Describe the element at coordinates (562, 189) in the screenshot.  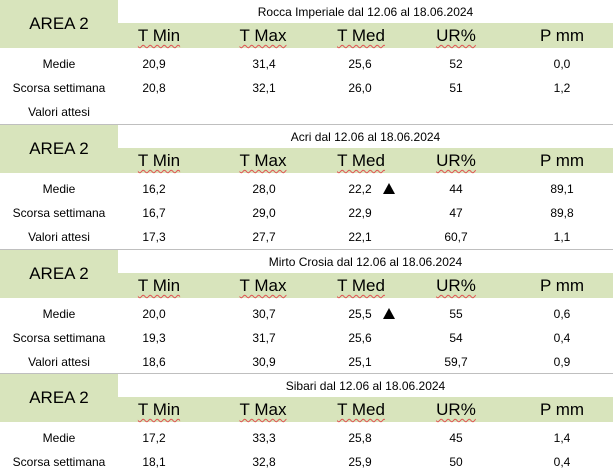
I see `table-cell: 89,1` at that location.